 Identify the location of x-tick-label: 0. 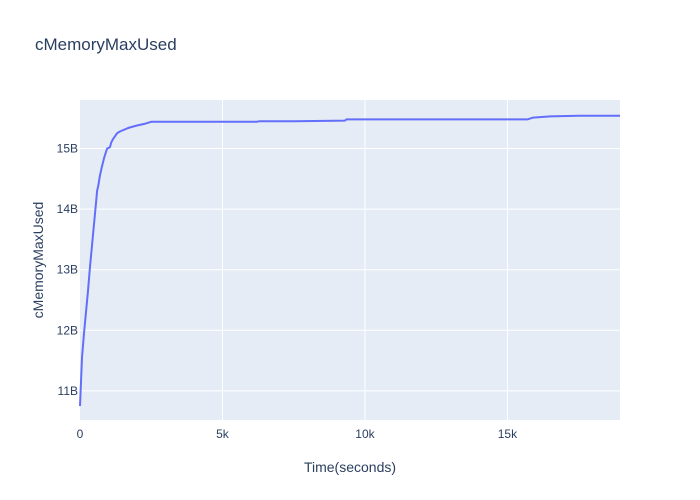
(80, 434).